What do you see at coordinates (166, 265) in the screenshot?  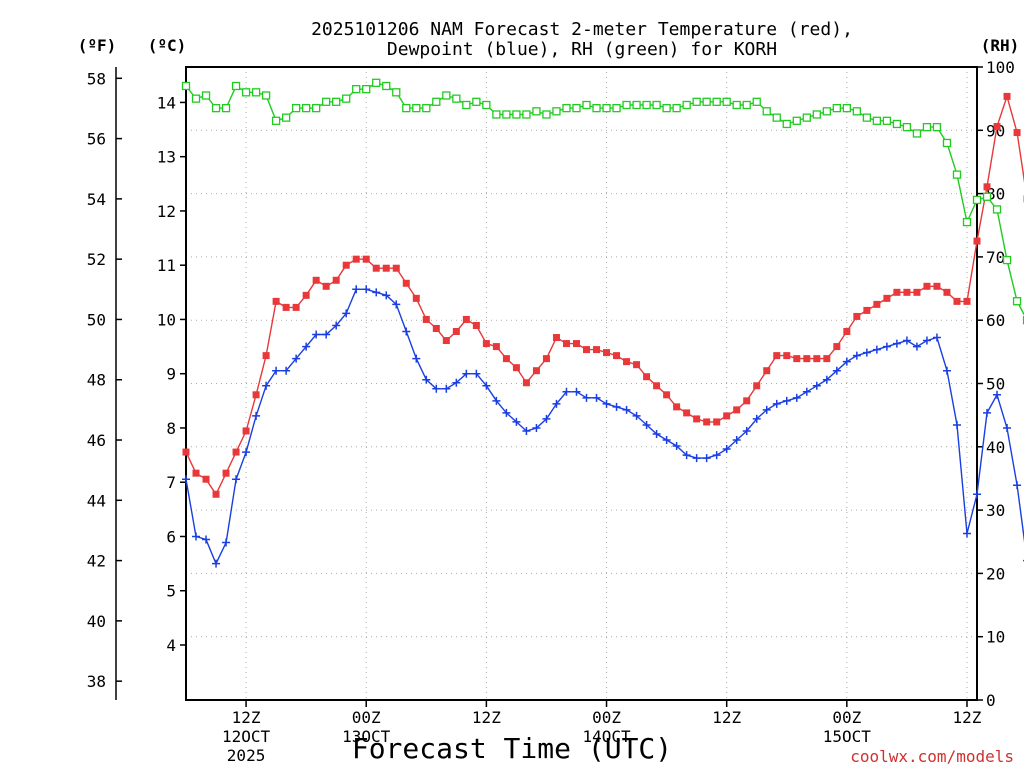 I see `c-tick-label: 11` at bounding box center [166, 265].